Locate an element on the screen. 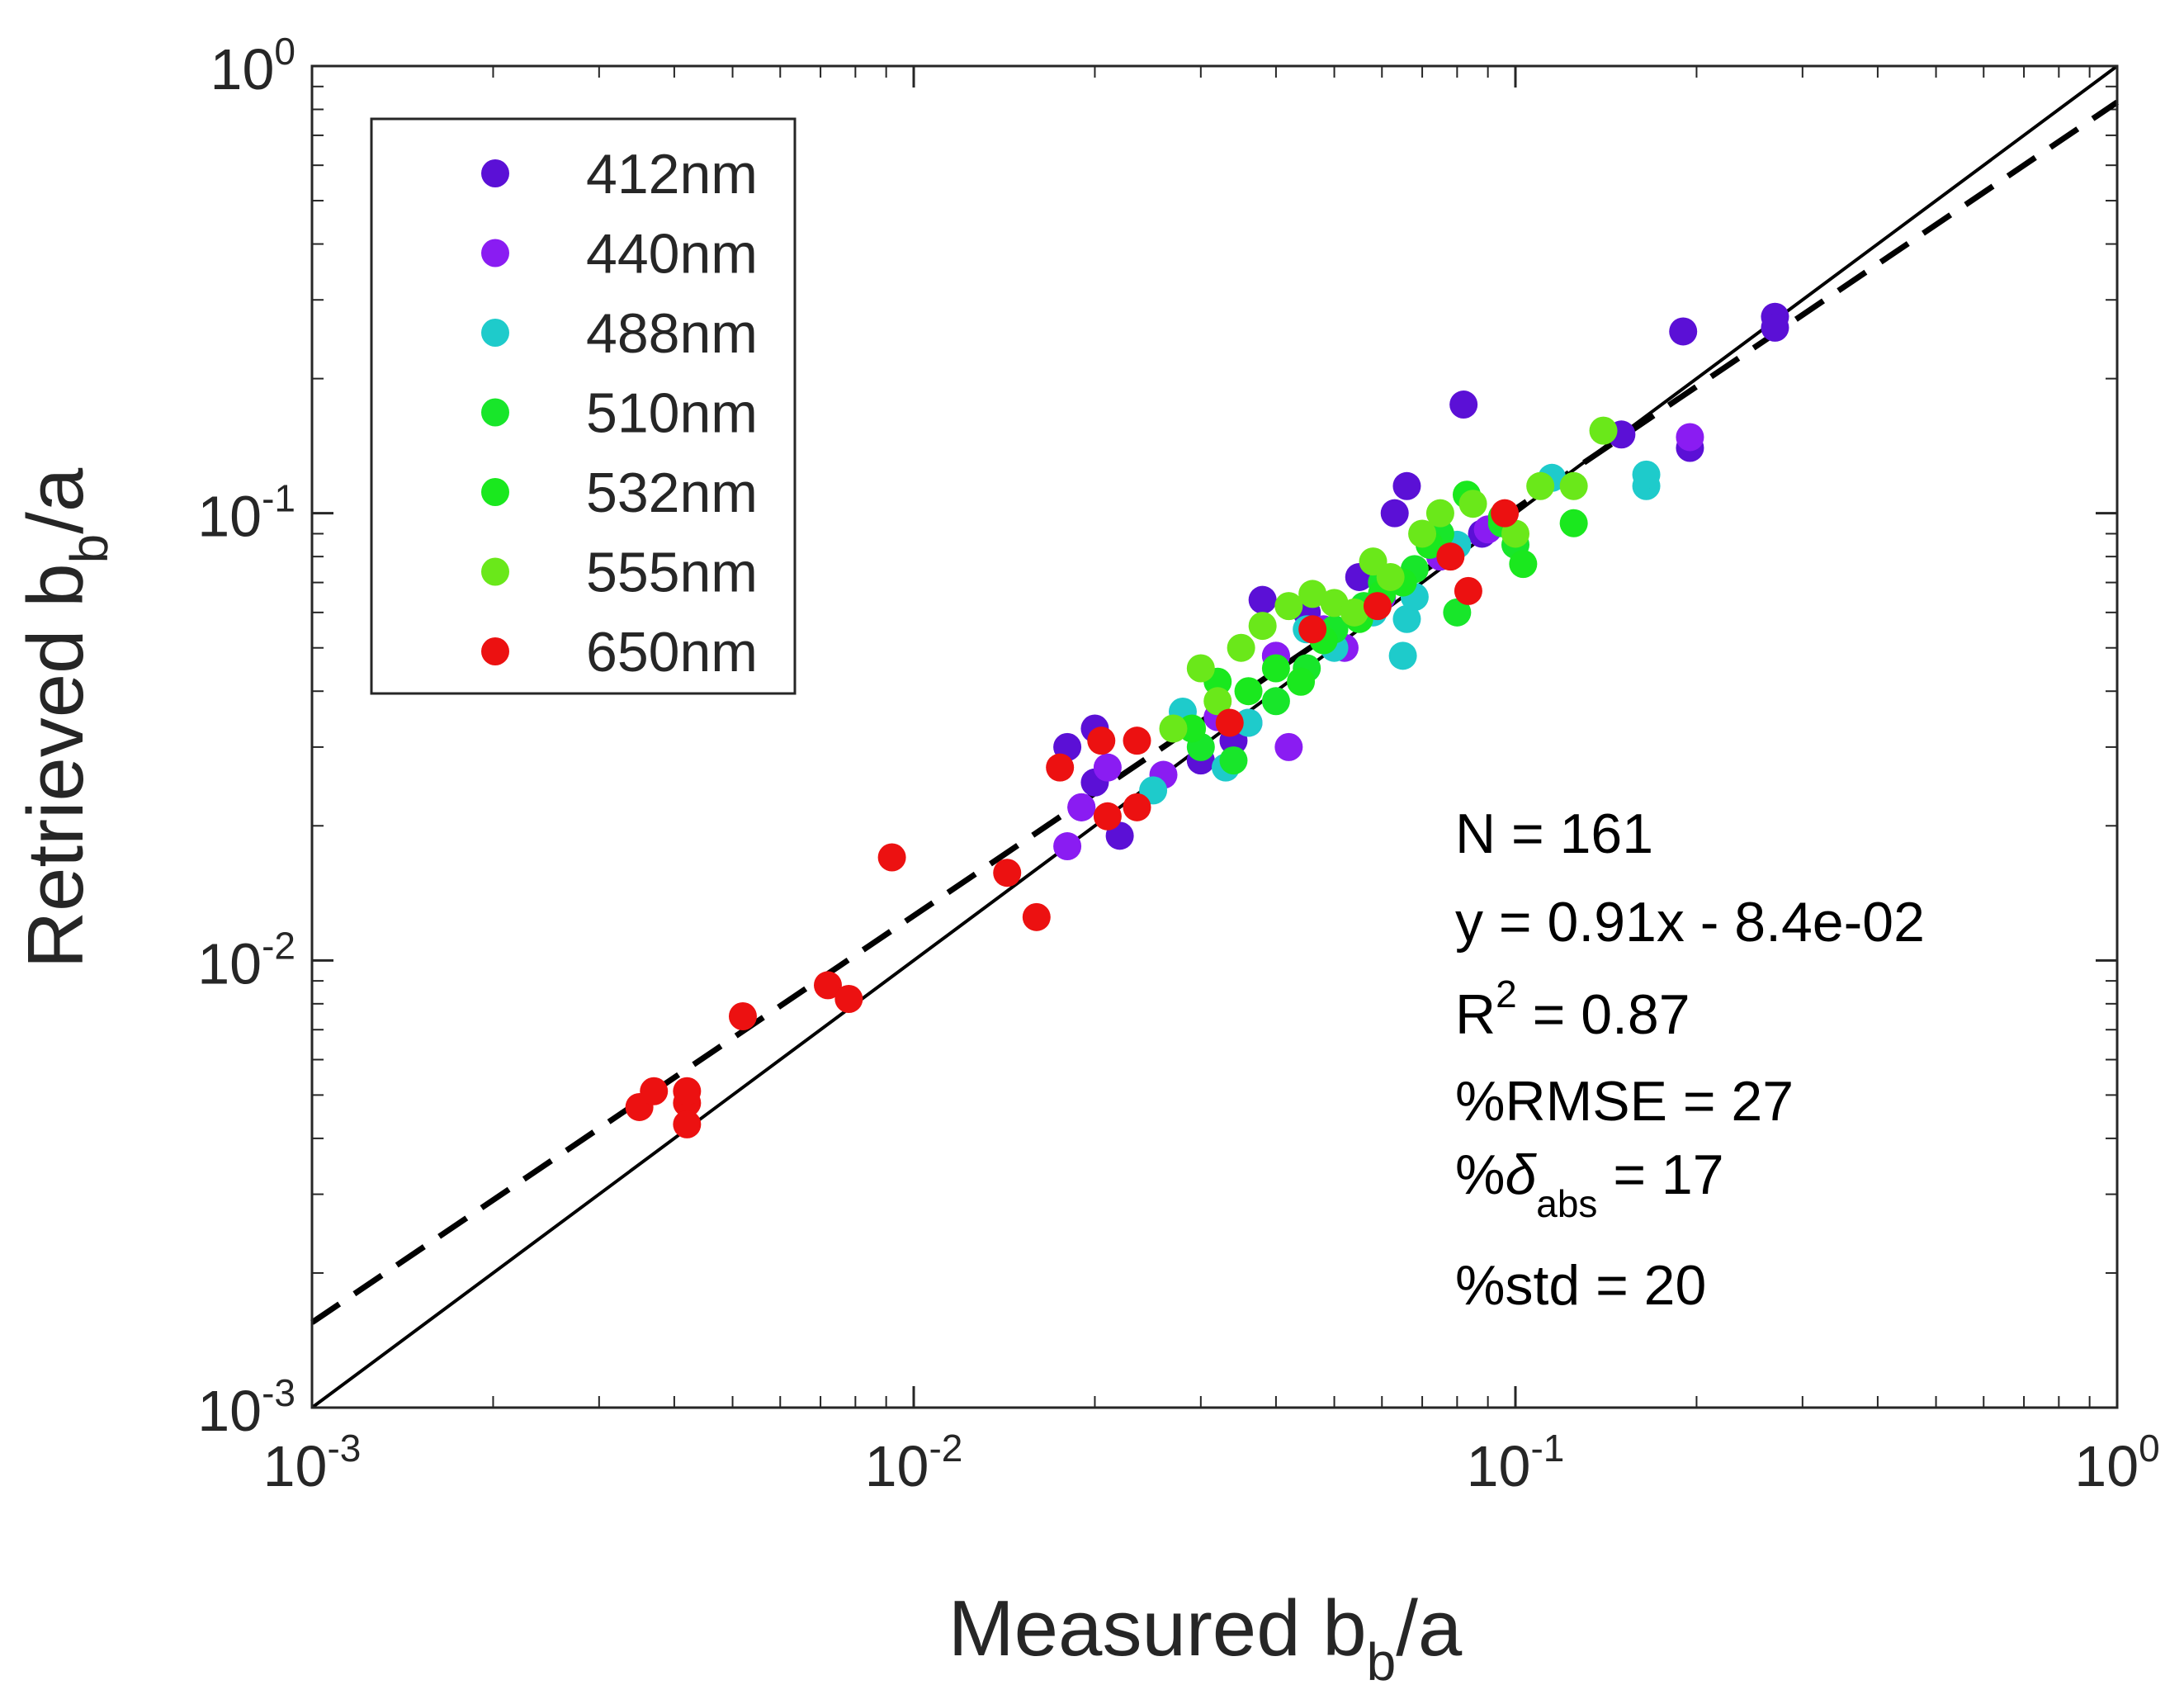 The height and width of the screenshot is (1685, 2184). stat-rmse: %RMSE = 27 is located at coordinates (1624, 1101).